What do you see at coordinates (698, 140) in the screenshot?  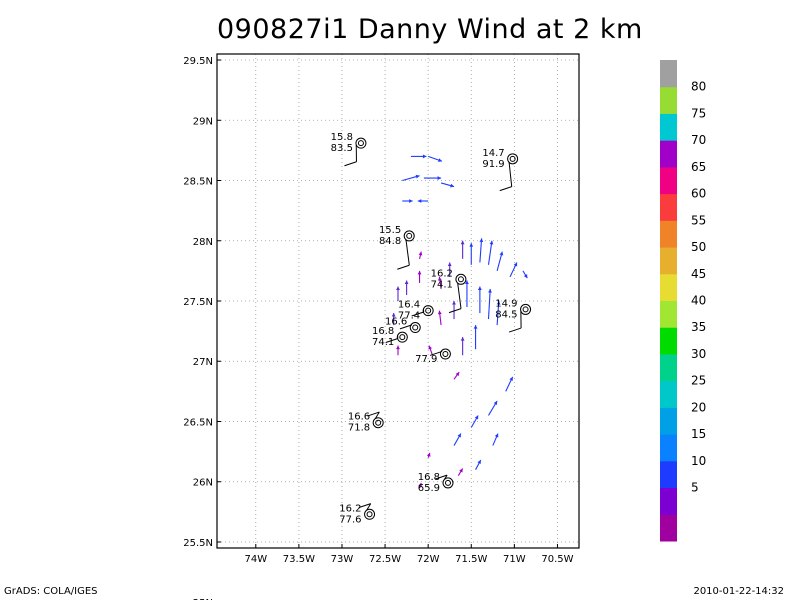 I see `colorbar-label: 70` at bounding box center [698, 140].